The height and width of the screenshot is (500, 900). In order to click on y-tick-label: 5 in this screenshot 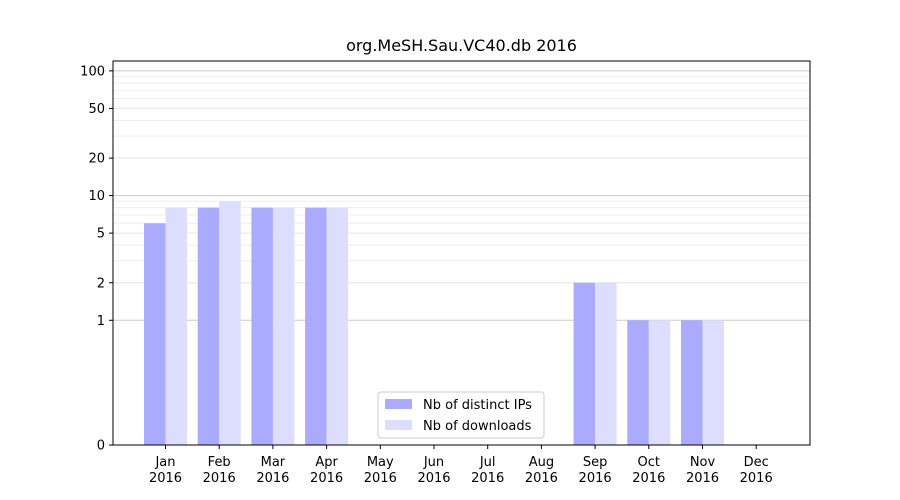, I will do `click(101, 234)`.